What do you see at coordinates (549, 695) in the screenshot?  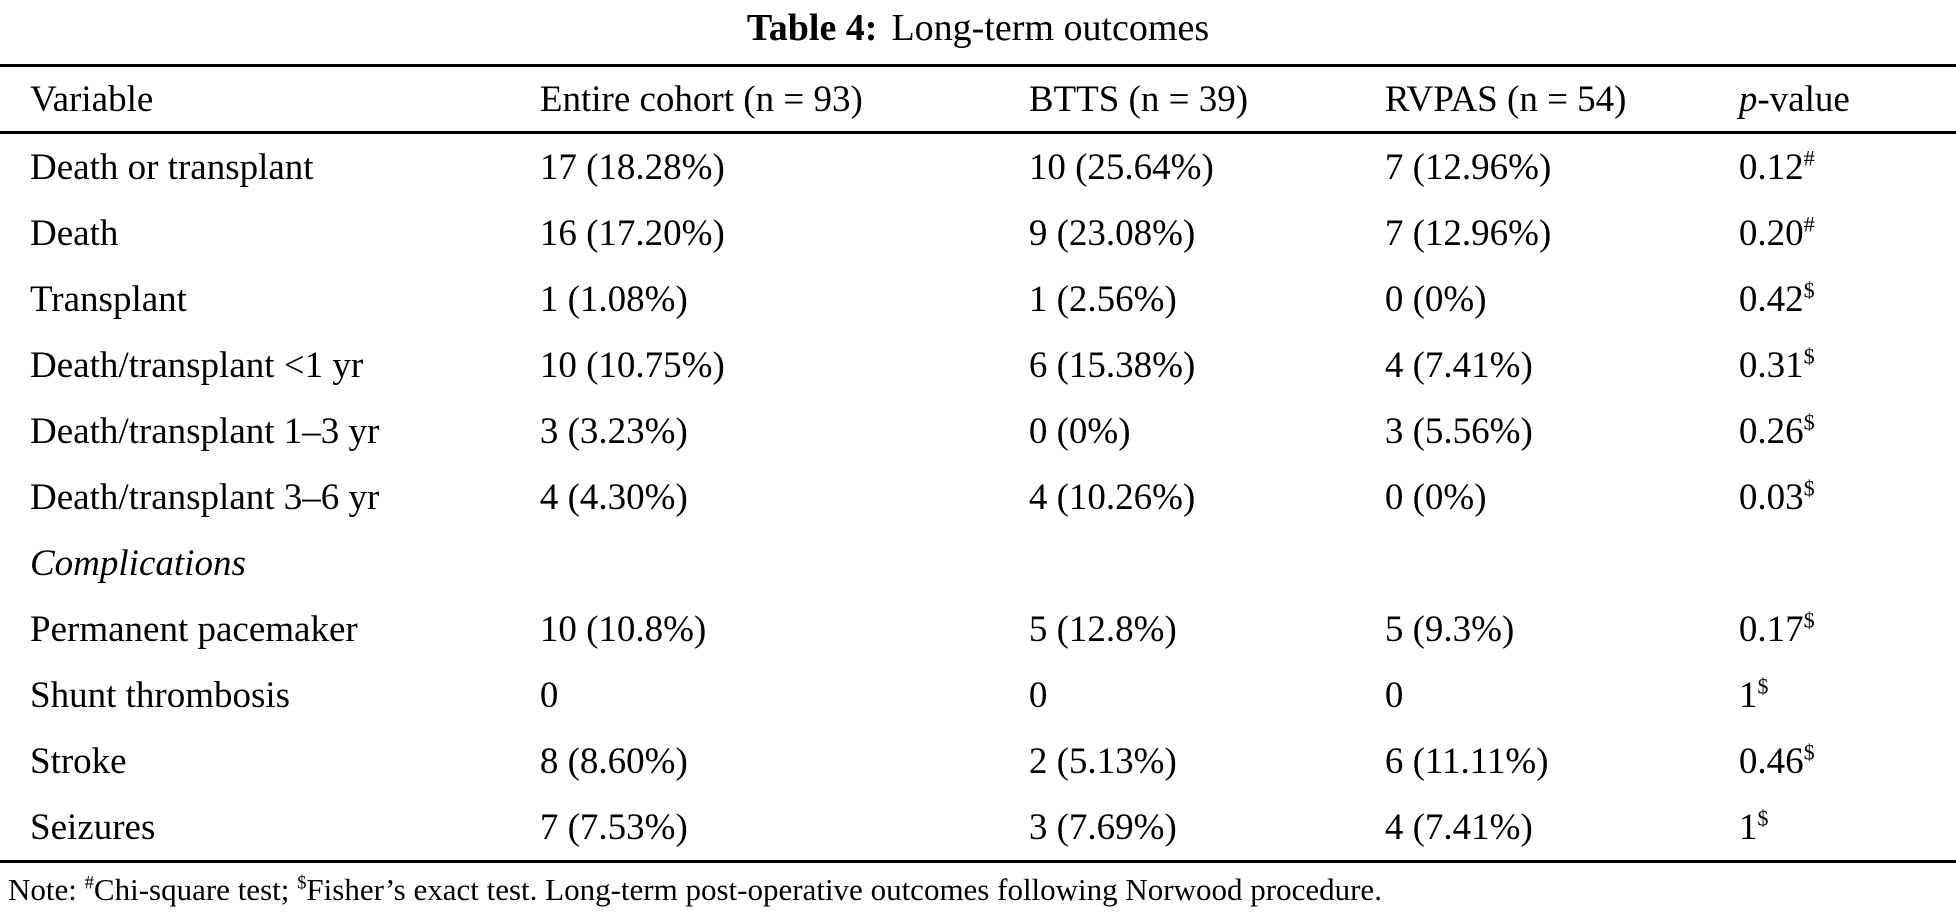 I see `cell-entire-cohort: 0` at bounding box center [549, 695].